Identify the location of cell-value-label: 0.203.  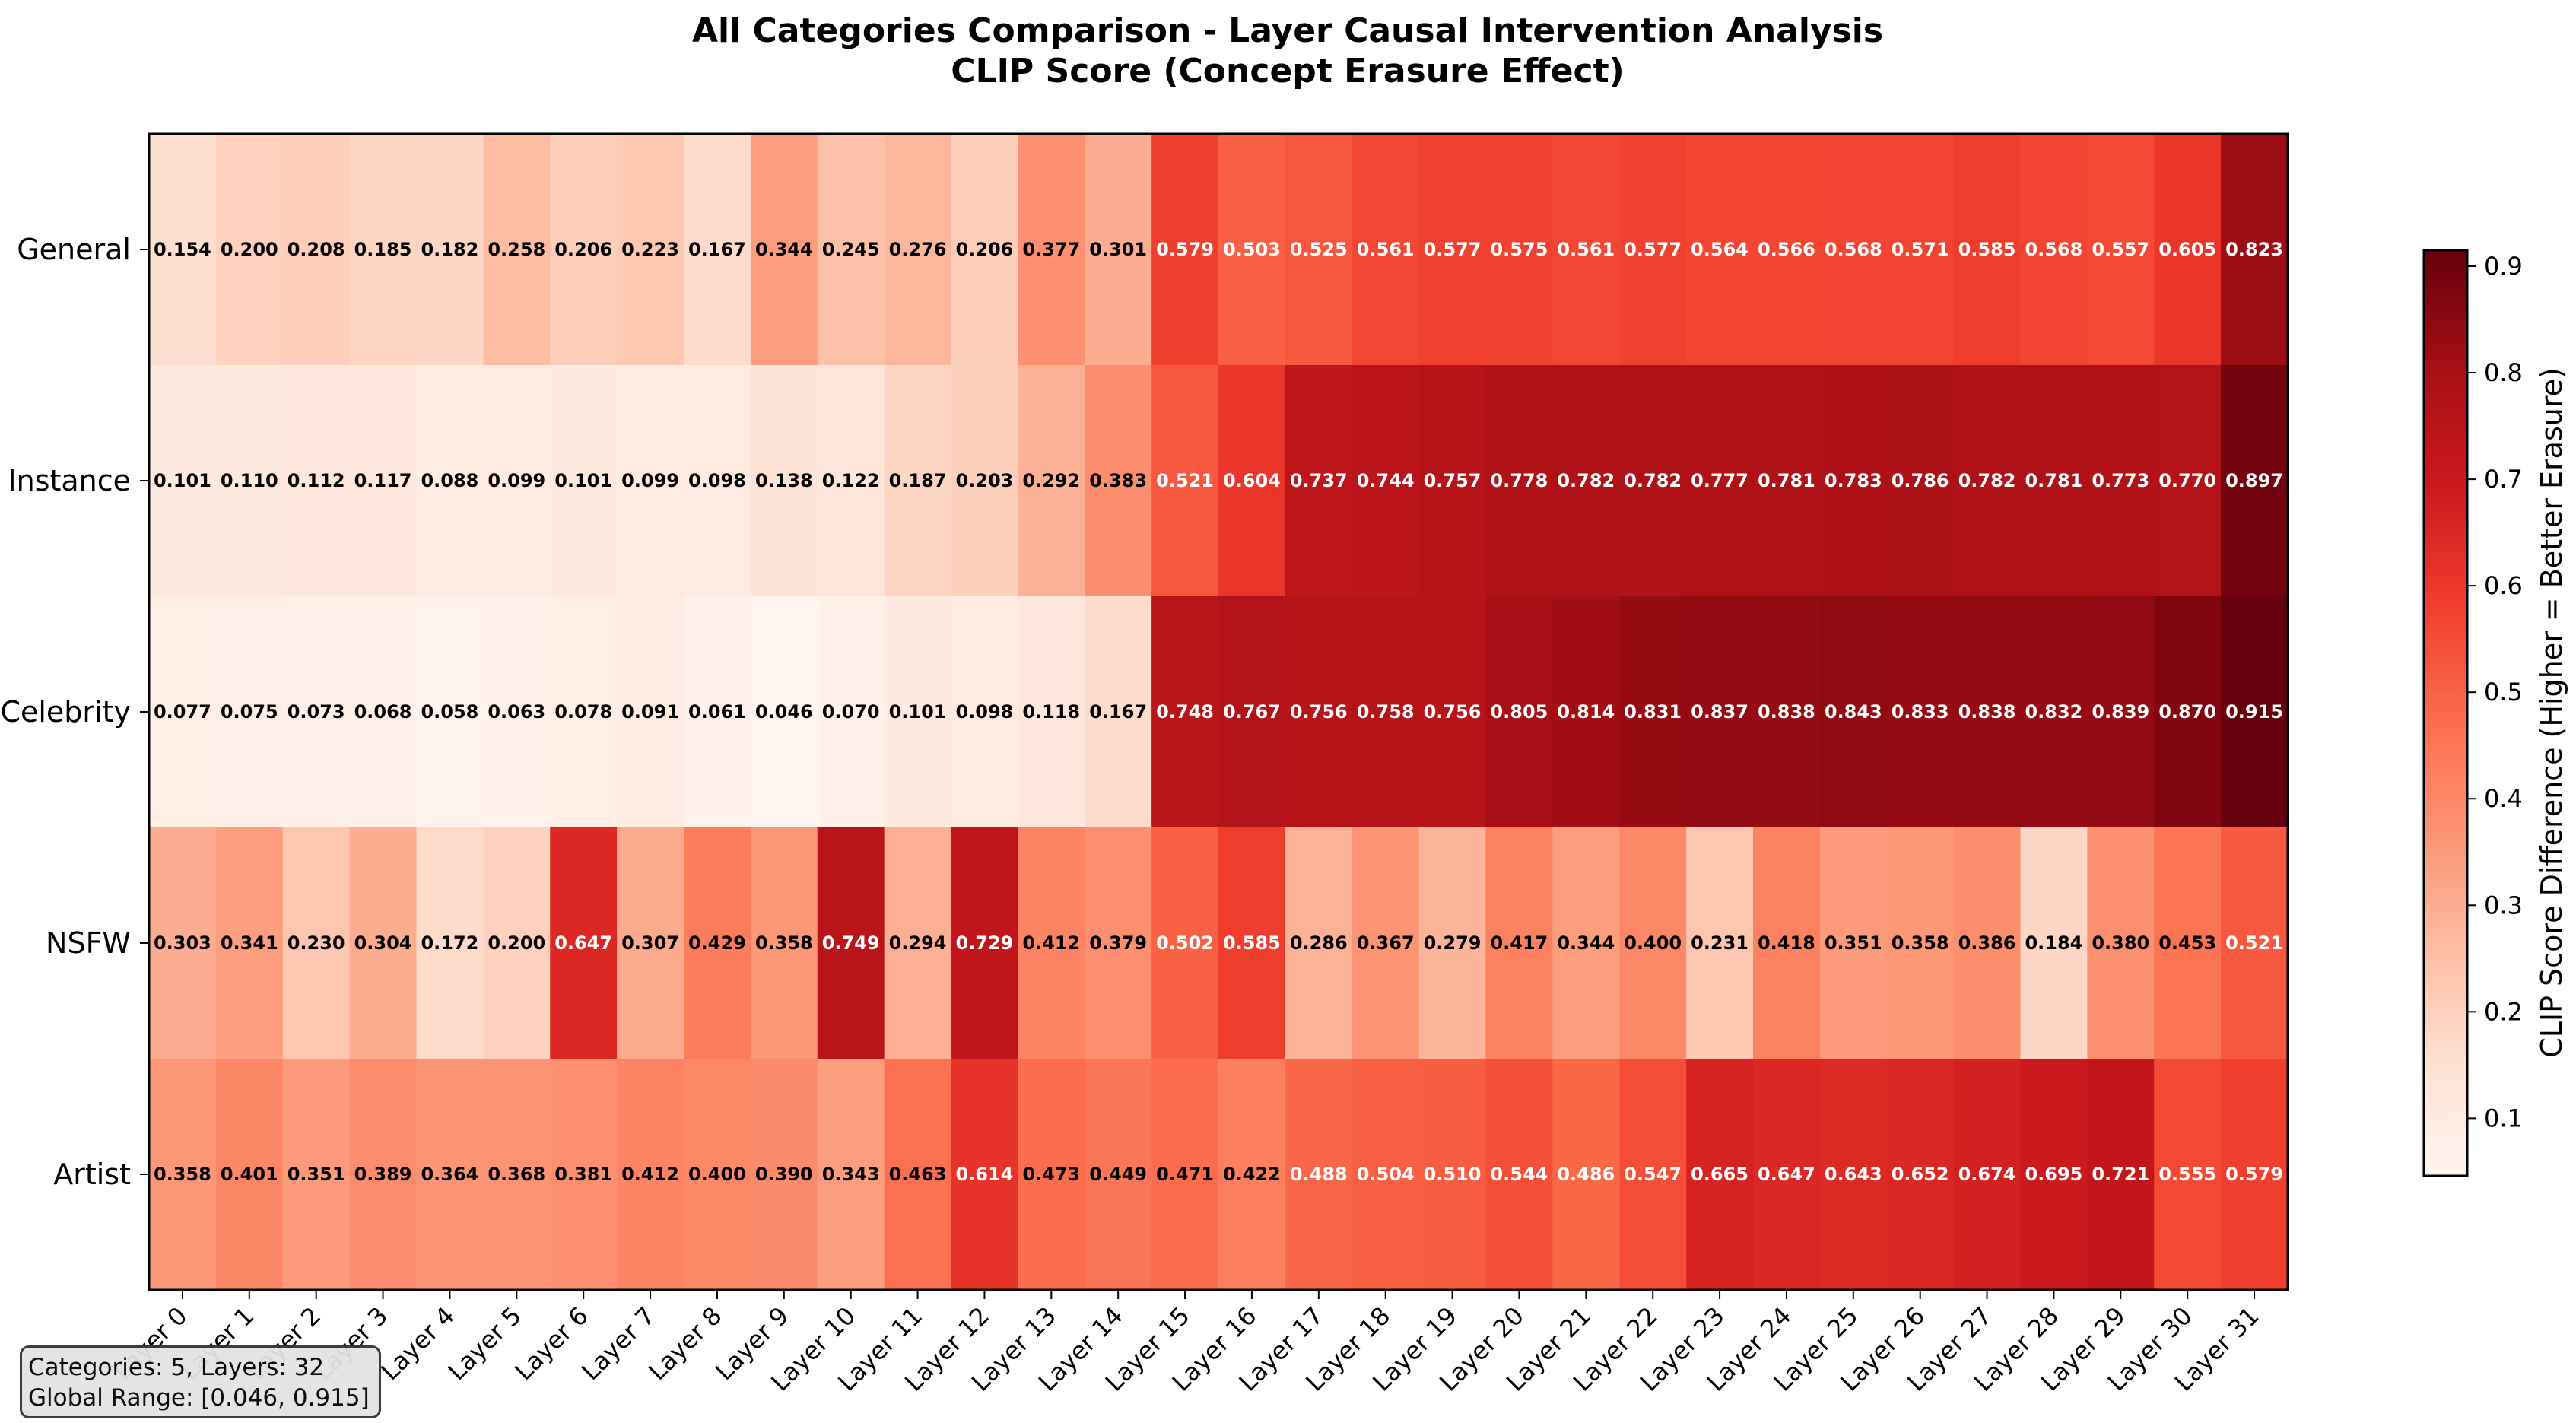
(984, 480).